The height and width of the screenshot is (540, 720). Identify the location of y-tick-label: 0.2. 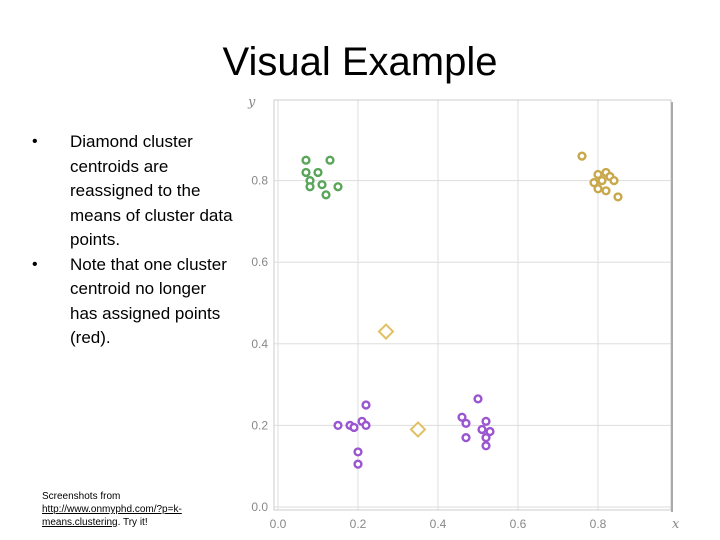
(259, 425).